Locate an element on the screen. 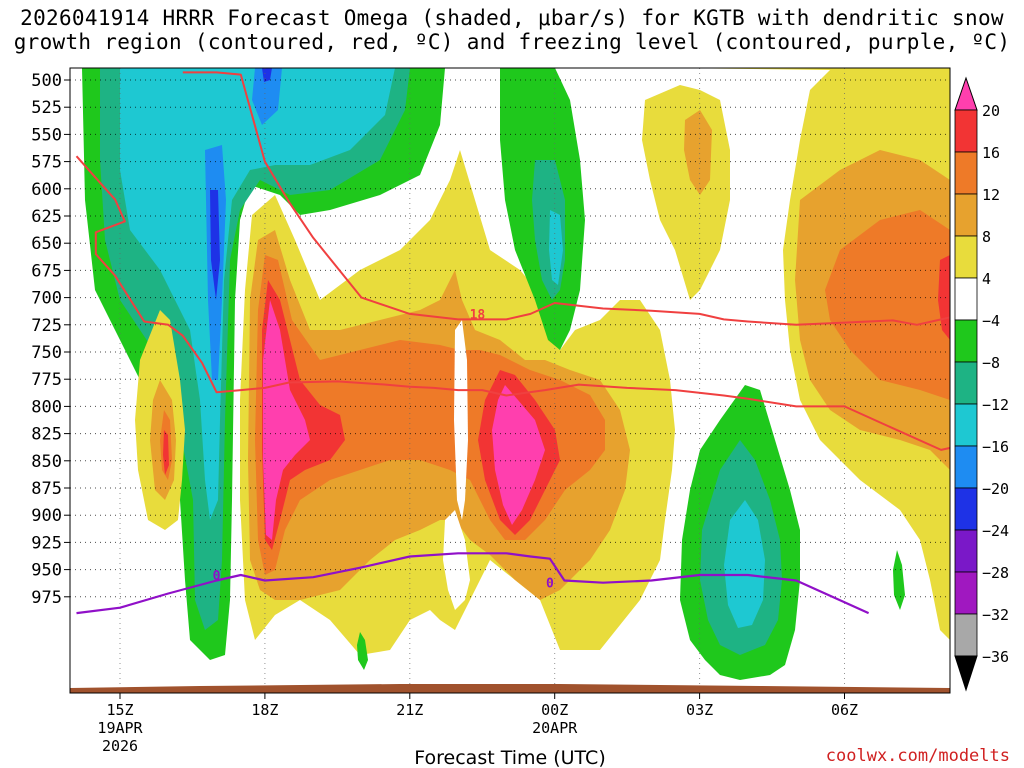 This screenshot has width=1024, height=768. omega-region-magenta-b is located at coordinates (518, 455).